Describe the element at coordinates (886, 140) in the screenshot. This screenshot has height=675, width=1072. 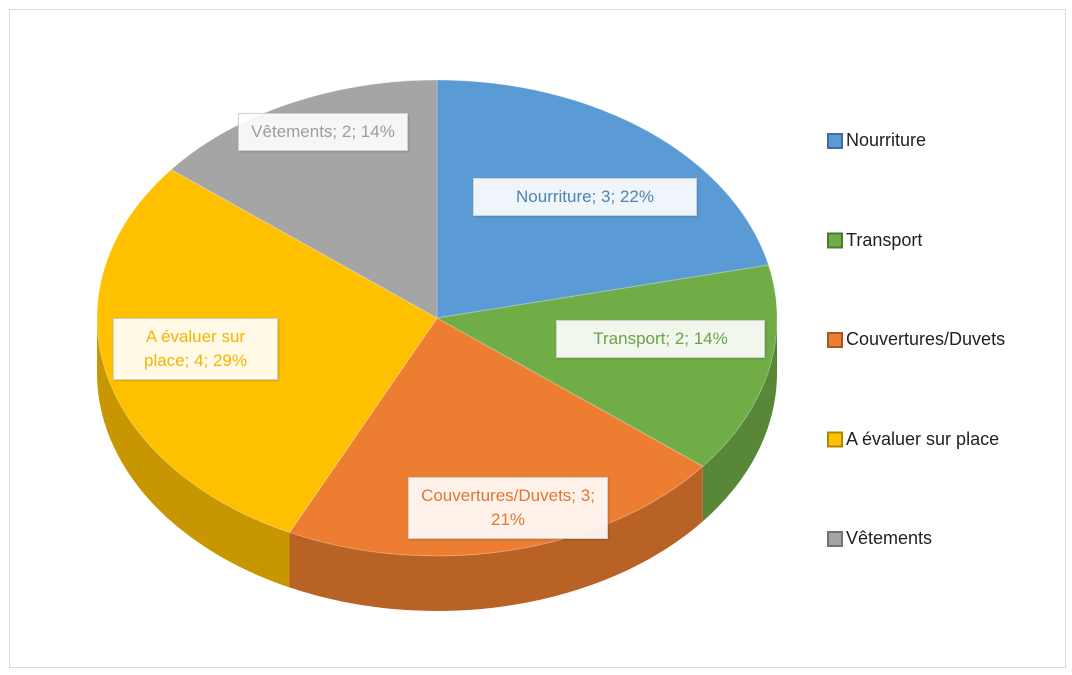
I see `legend-label: Nourriture` at that location.